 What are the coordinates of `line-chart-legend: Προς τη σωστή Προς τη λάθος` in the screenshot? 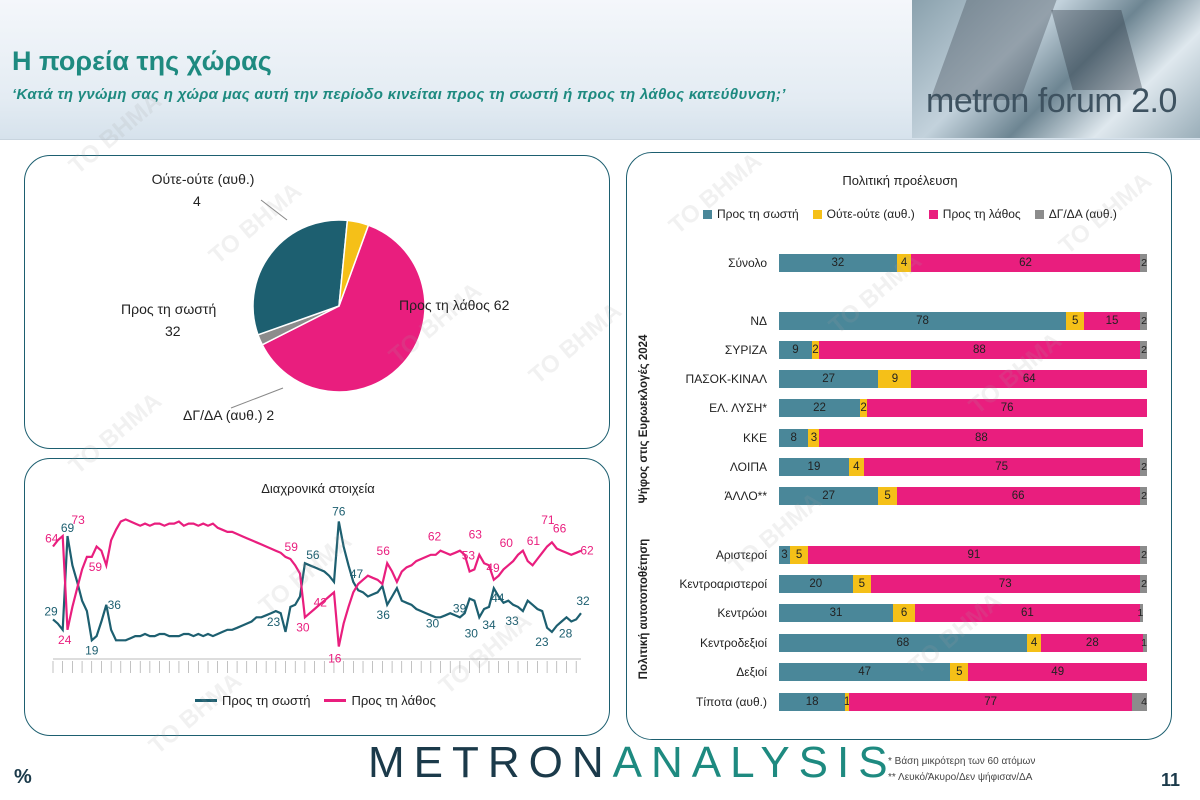 It's located at (315, 700).